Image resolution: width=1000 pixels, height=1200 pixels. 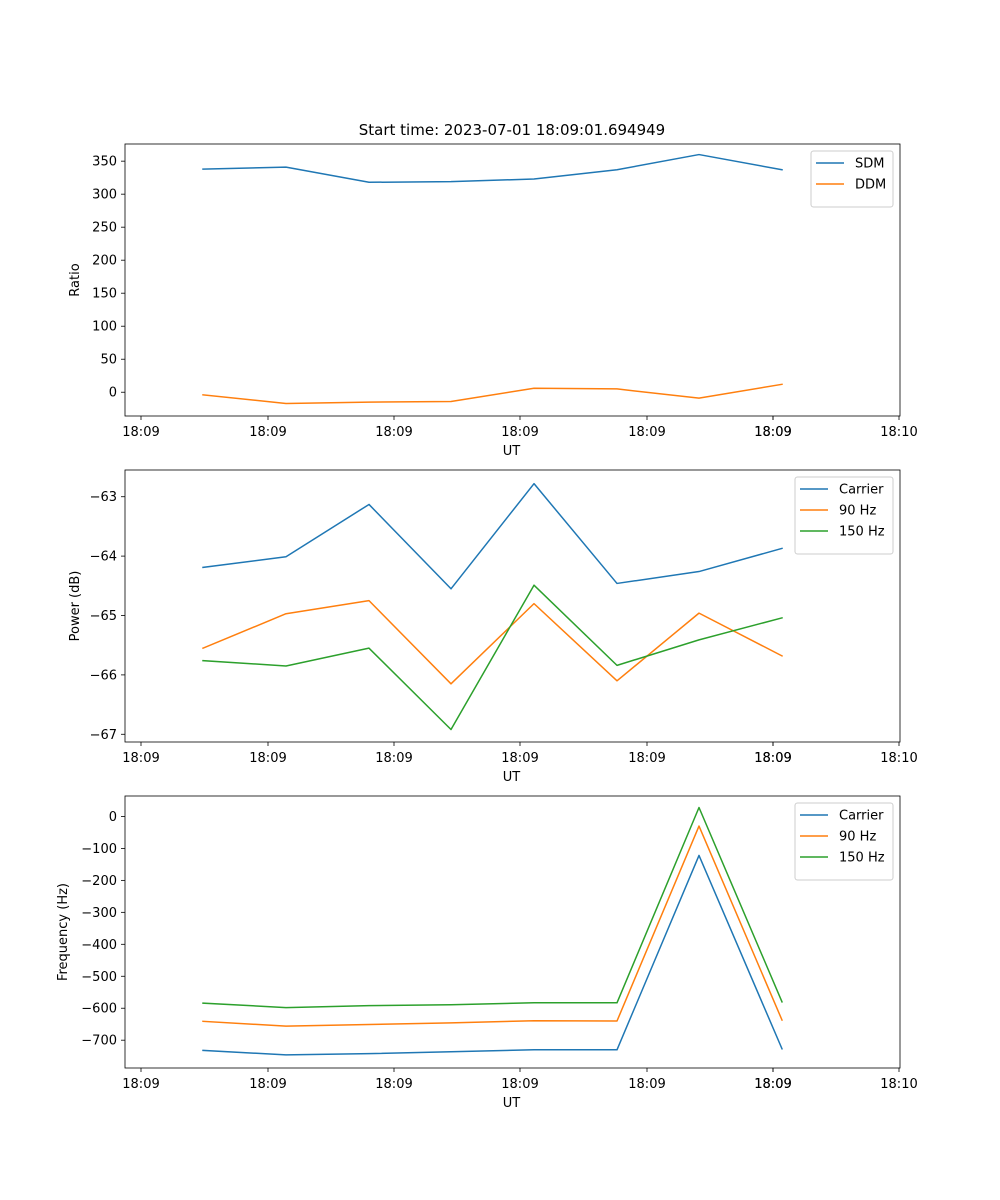 What do you see at coordinates (492, 394) in the screenshot?
I see `series-line-ddm` at bounding box center [492, 394].